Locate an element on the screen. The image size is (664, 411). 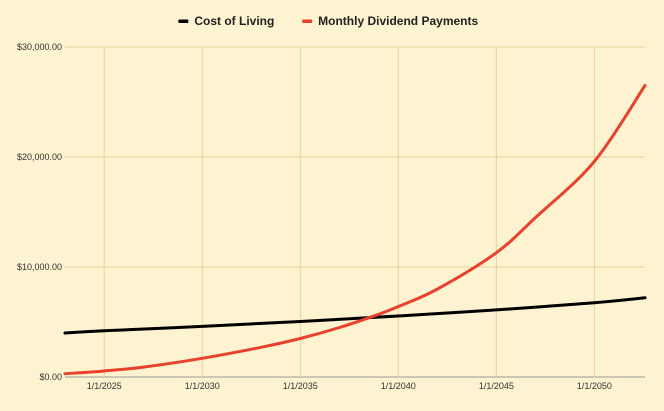
legend-swatch-monthly-dividend-payments is located at coordinates (307, 21).